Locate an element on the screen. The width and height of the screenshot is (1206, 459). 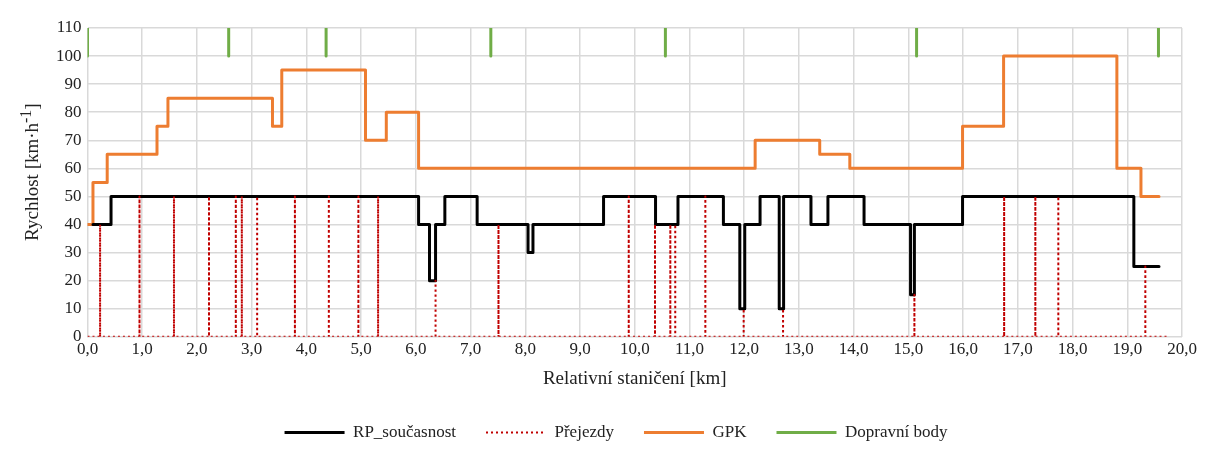
x-tick-label: 9,0 is located at coordinates (580, 349).